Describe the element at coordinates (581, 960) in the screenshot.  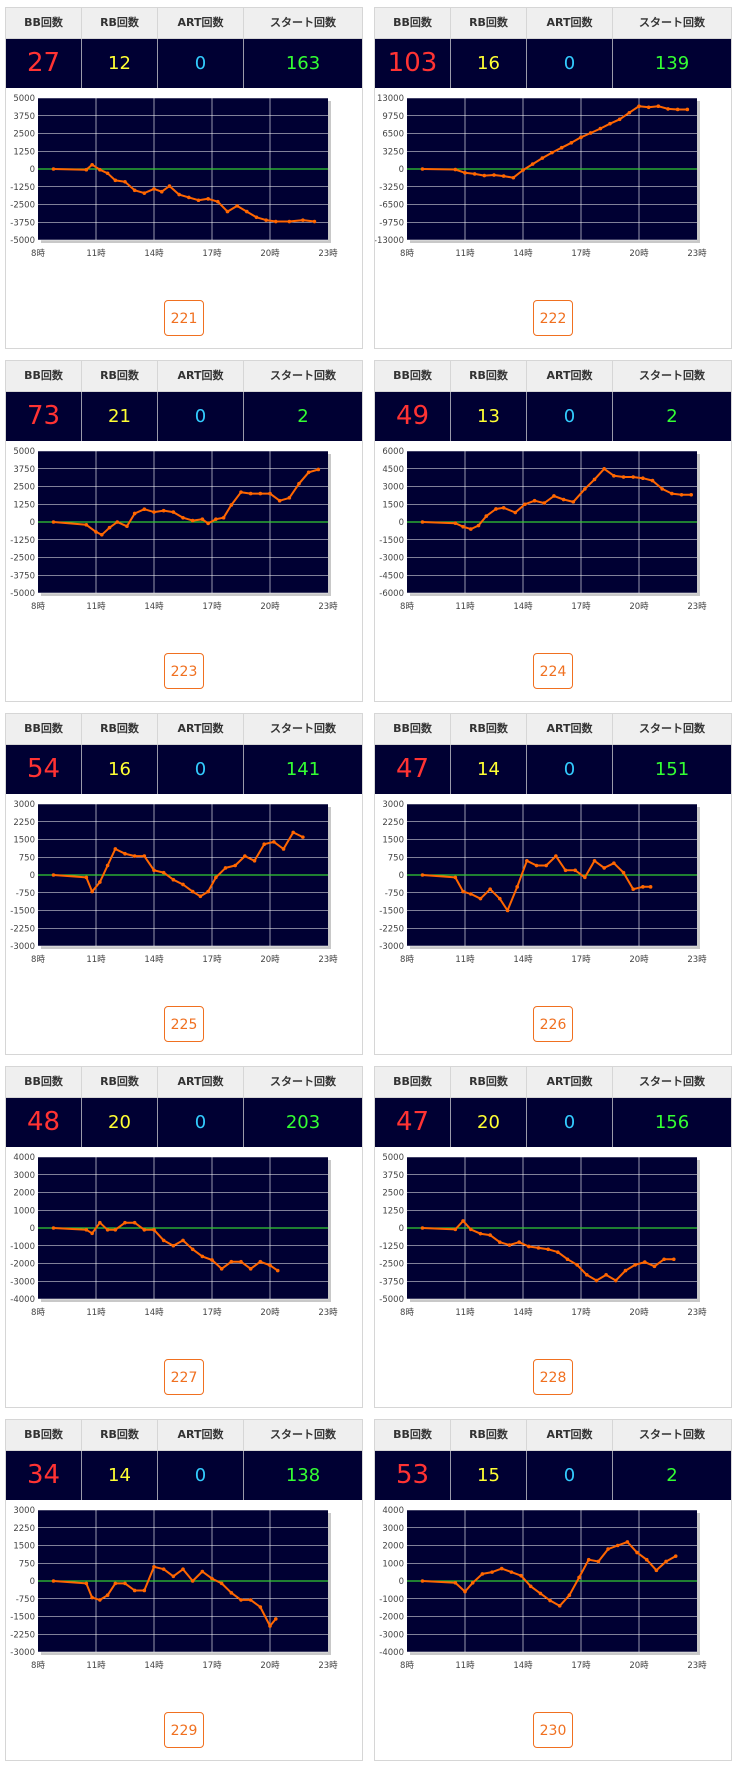
I see `x-tick-label: 17時` at that location.